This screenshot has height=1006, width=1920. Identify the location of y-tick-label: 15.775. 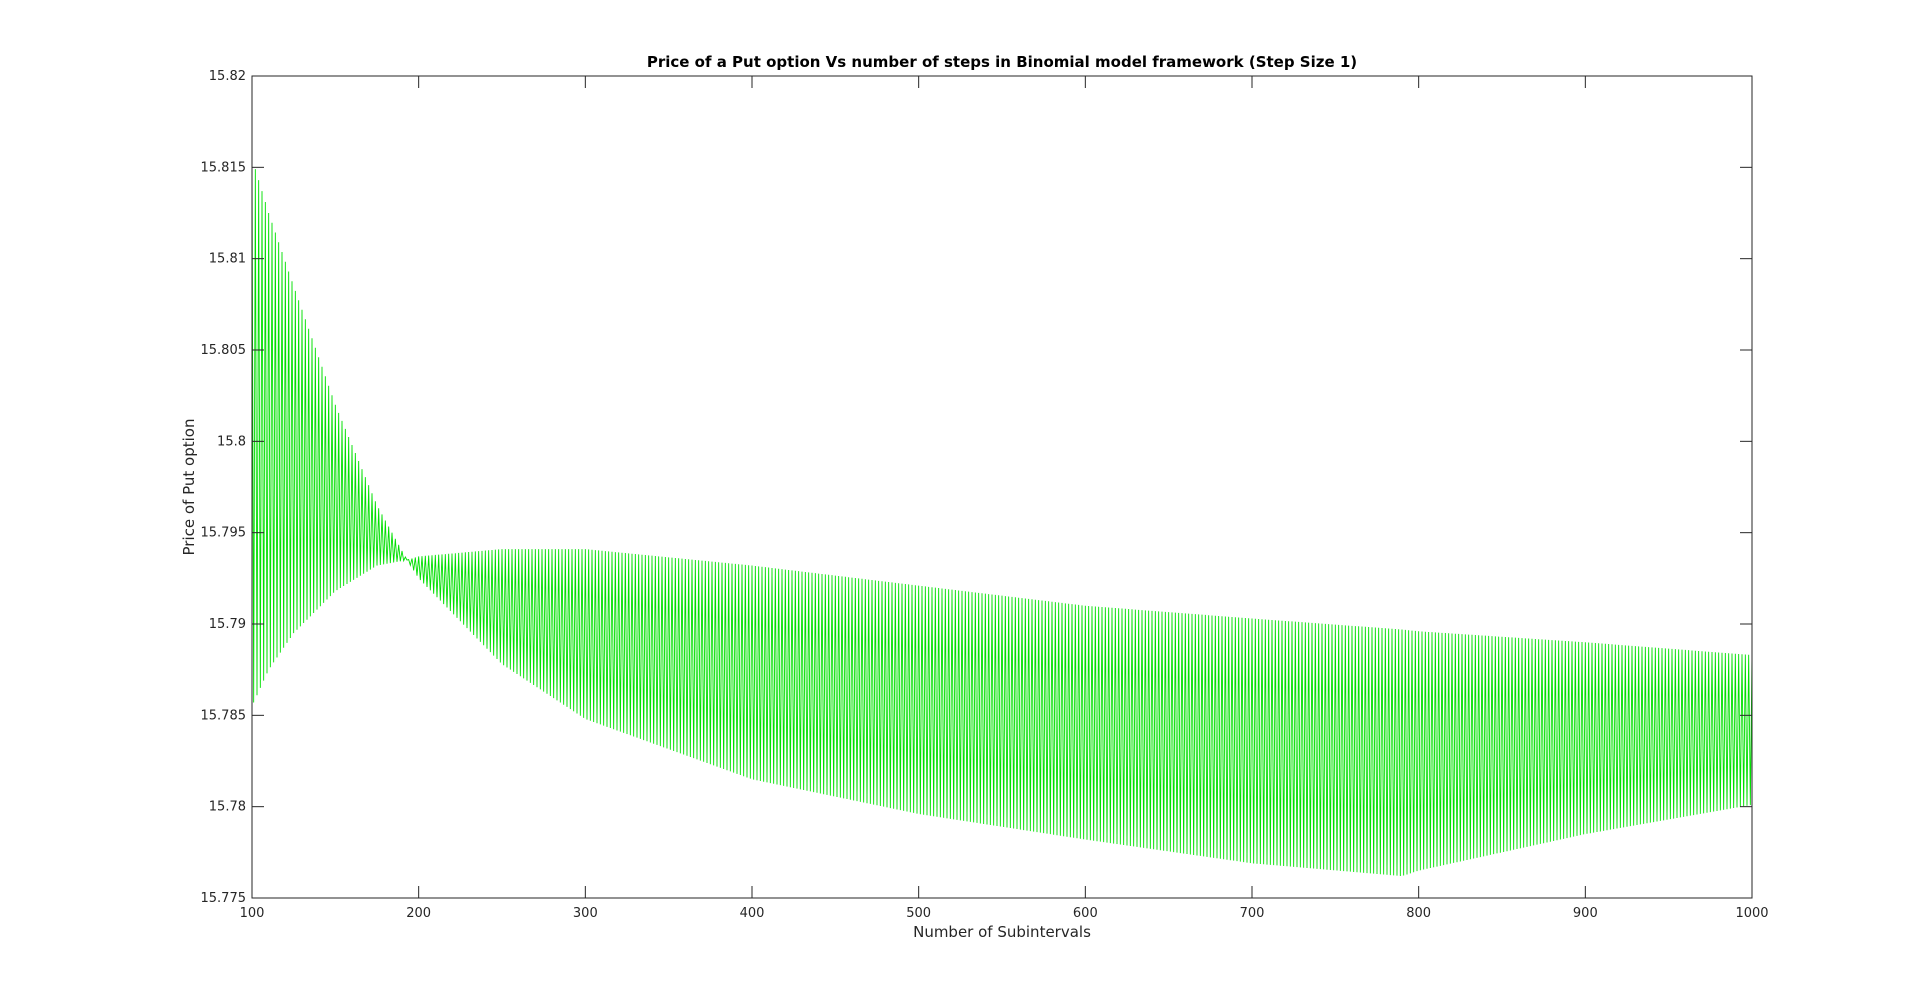
(224, 898).